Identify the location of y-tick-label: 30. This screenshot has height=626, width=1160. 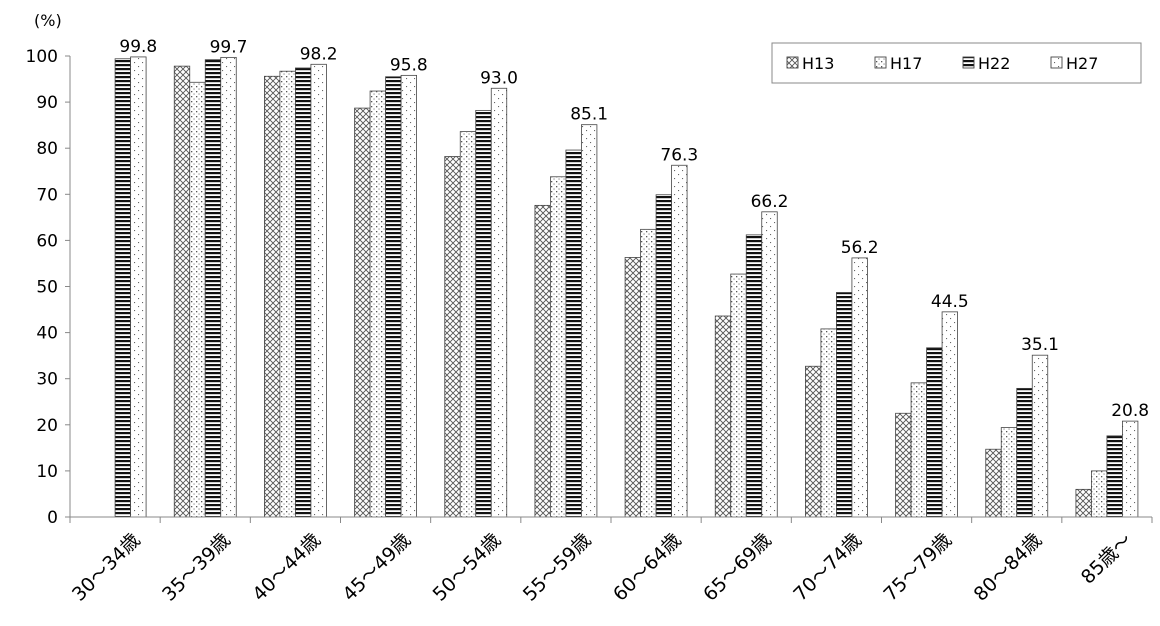
(47, 380).